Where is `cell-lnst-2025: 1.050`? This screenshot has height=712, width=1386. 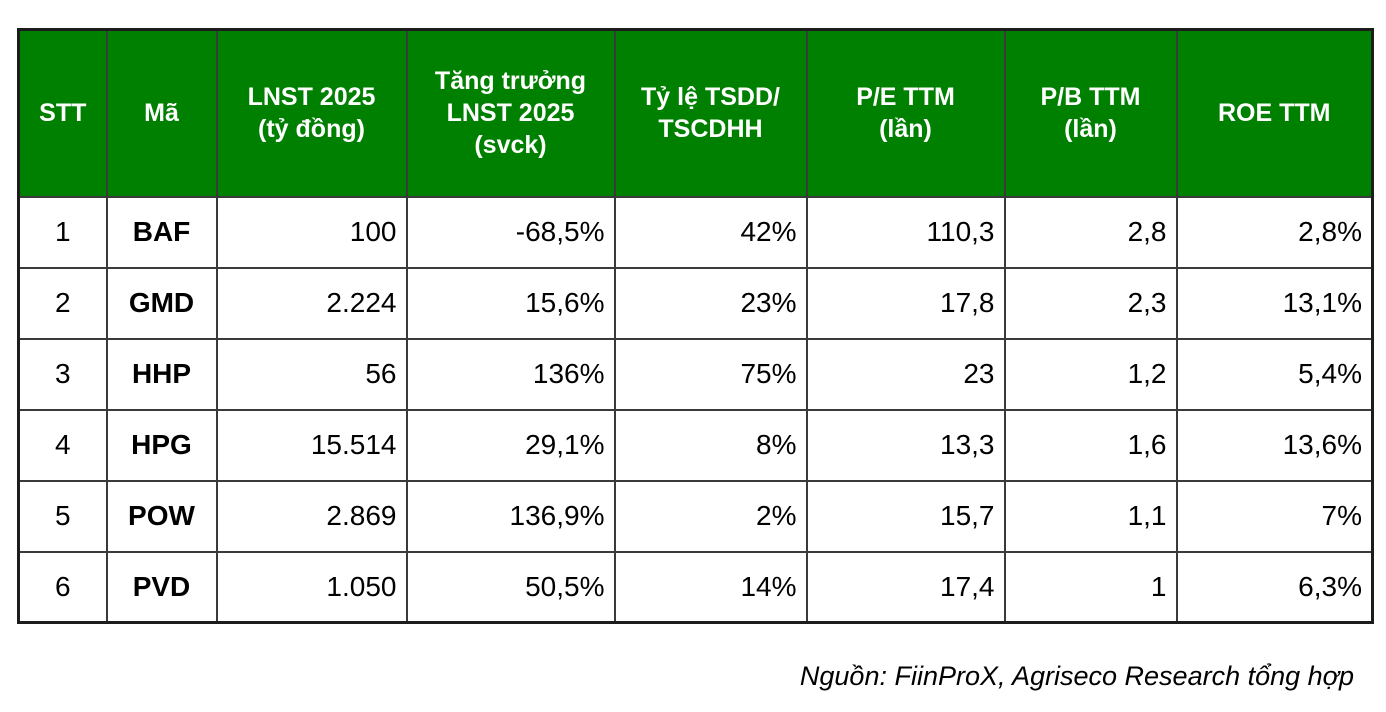
cell-lnst-2025: 1.050 is located at coordinates (311, 587).